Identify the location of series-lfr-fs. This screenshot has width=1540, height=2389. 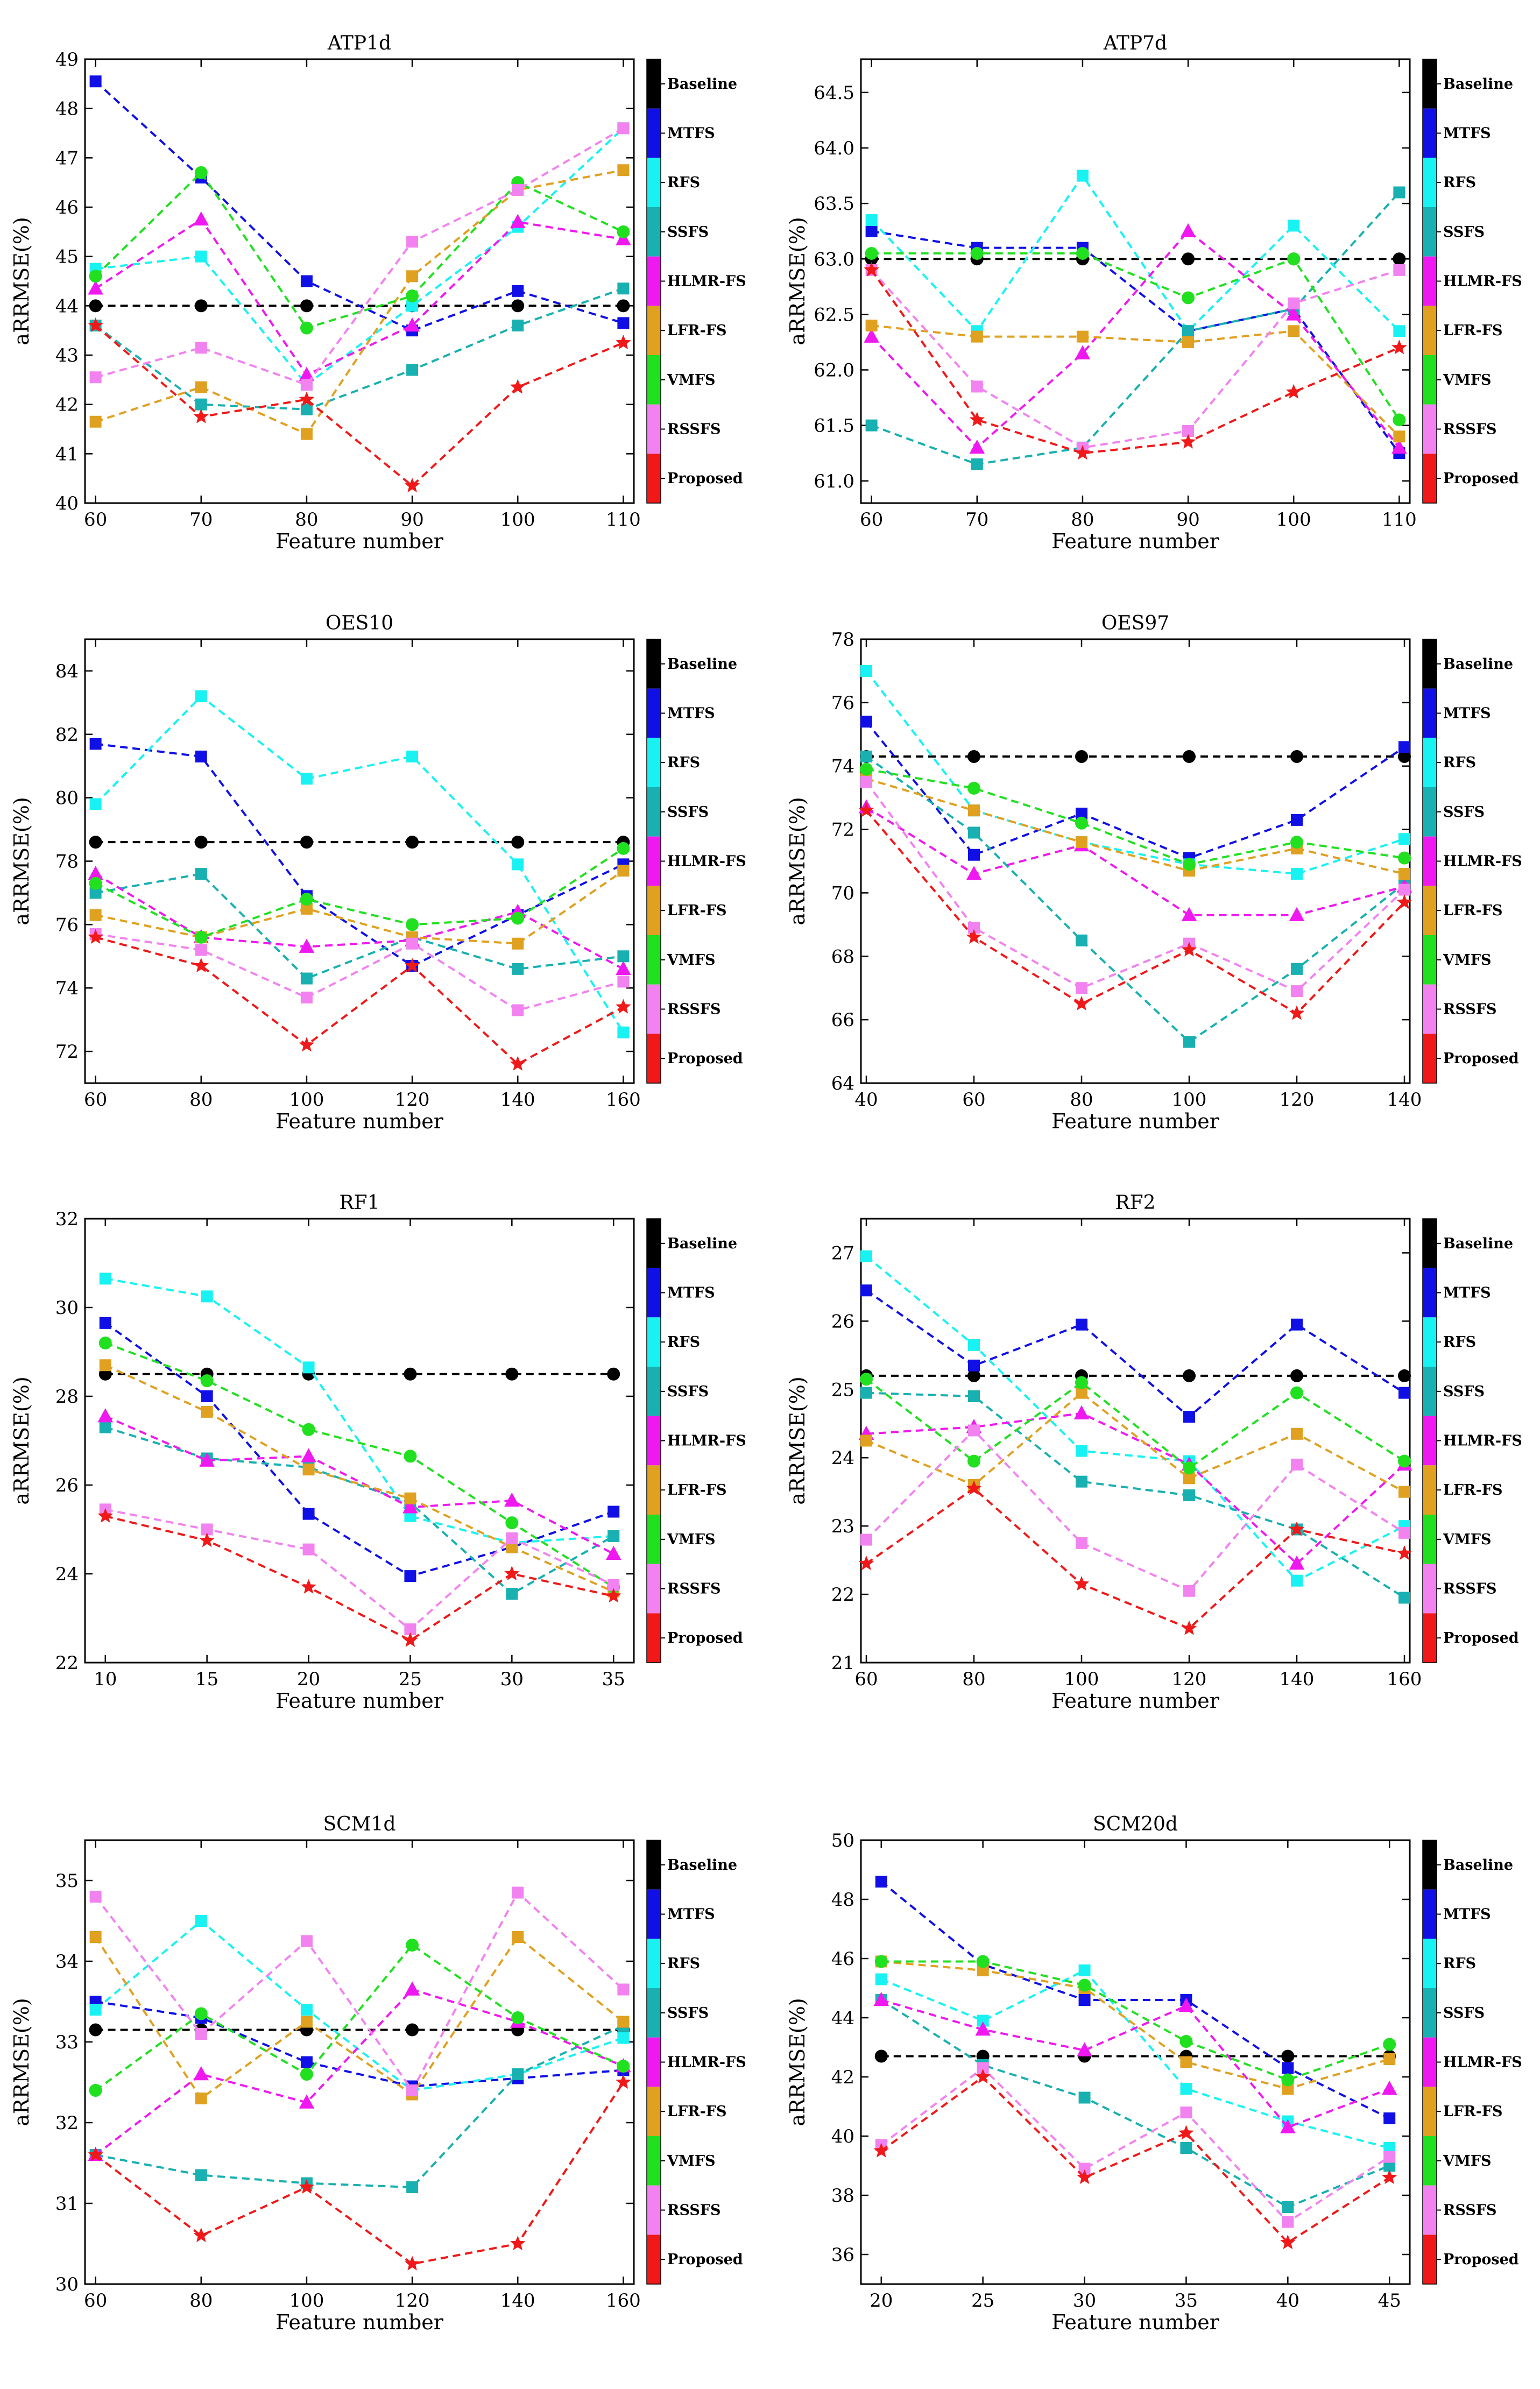
(359, 1478).